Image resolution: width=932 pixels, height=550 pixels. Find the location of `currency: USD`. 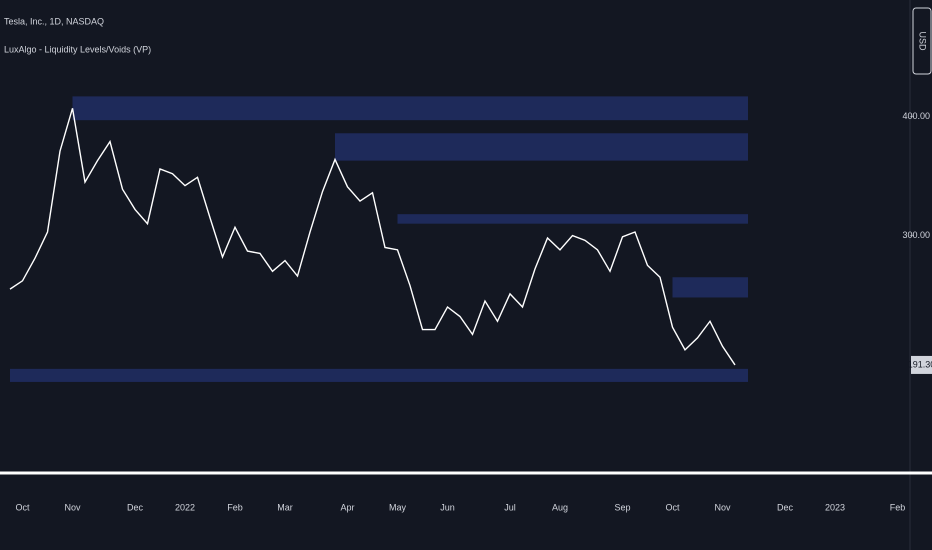

currency: USD is located at coordinates (923, 41).